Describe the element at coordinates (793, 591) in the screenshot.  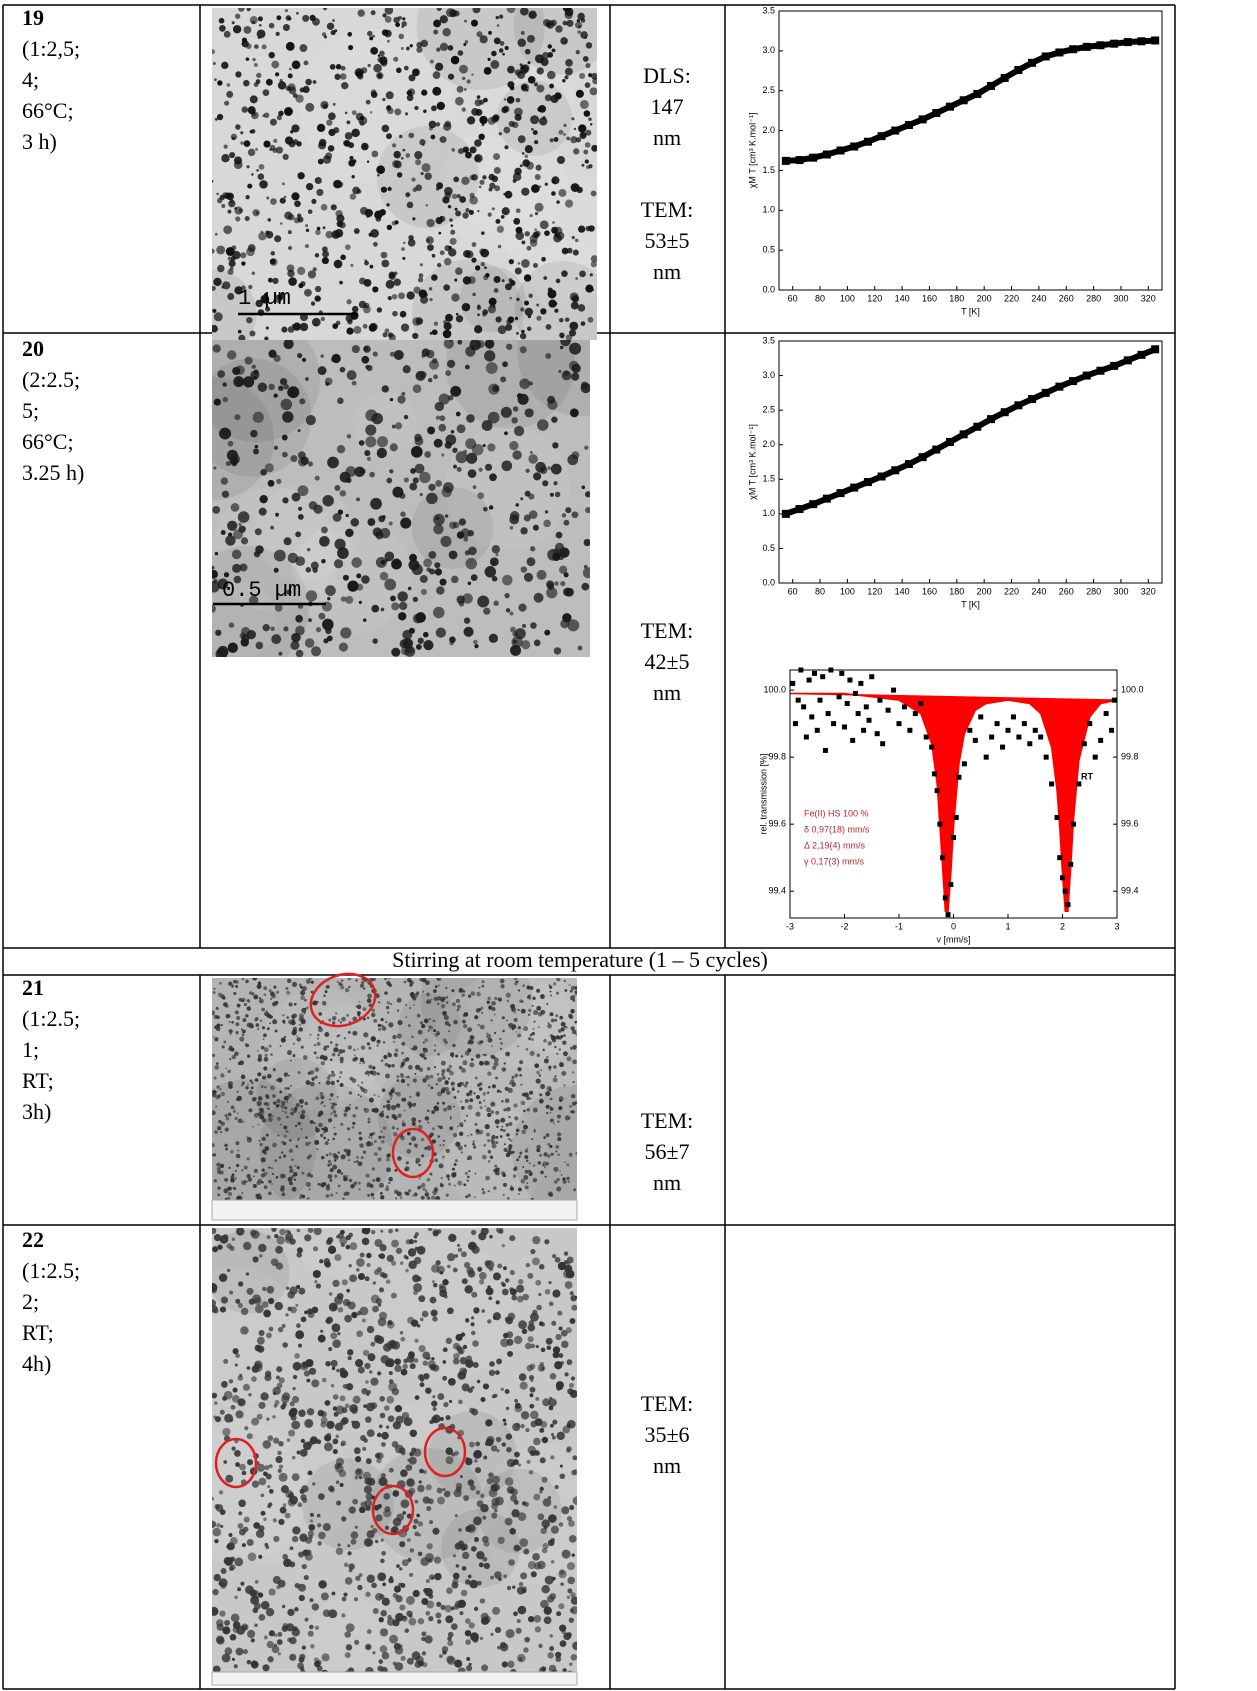
I see `x-tick-label: 60` at that location.